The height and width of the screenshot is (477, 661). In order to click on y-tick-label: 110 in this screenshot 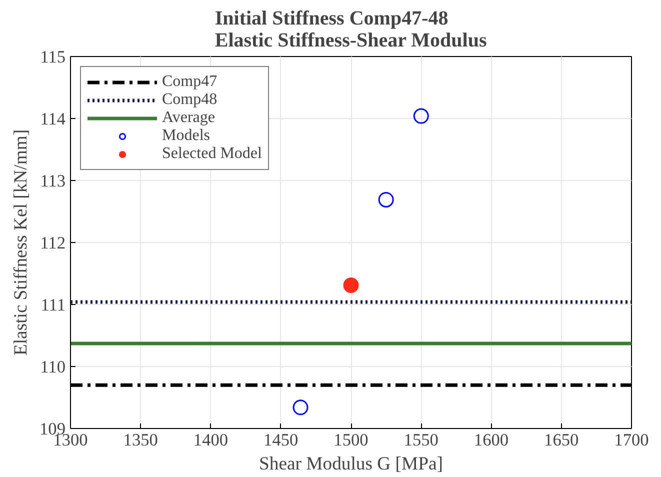, I will do `click(53, 367)`.